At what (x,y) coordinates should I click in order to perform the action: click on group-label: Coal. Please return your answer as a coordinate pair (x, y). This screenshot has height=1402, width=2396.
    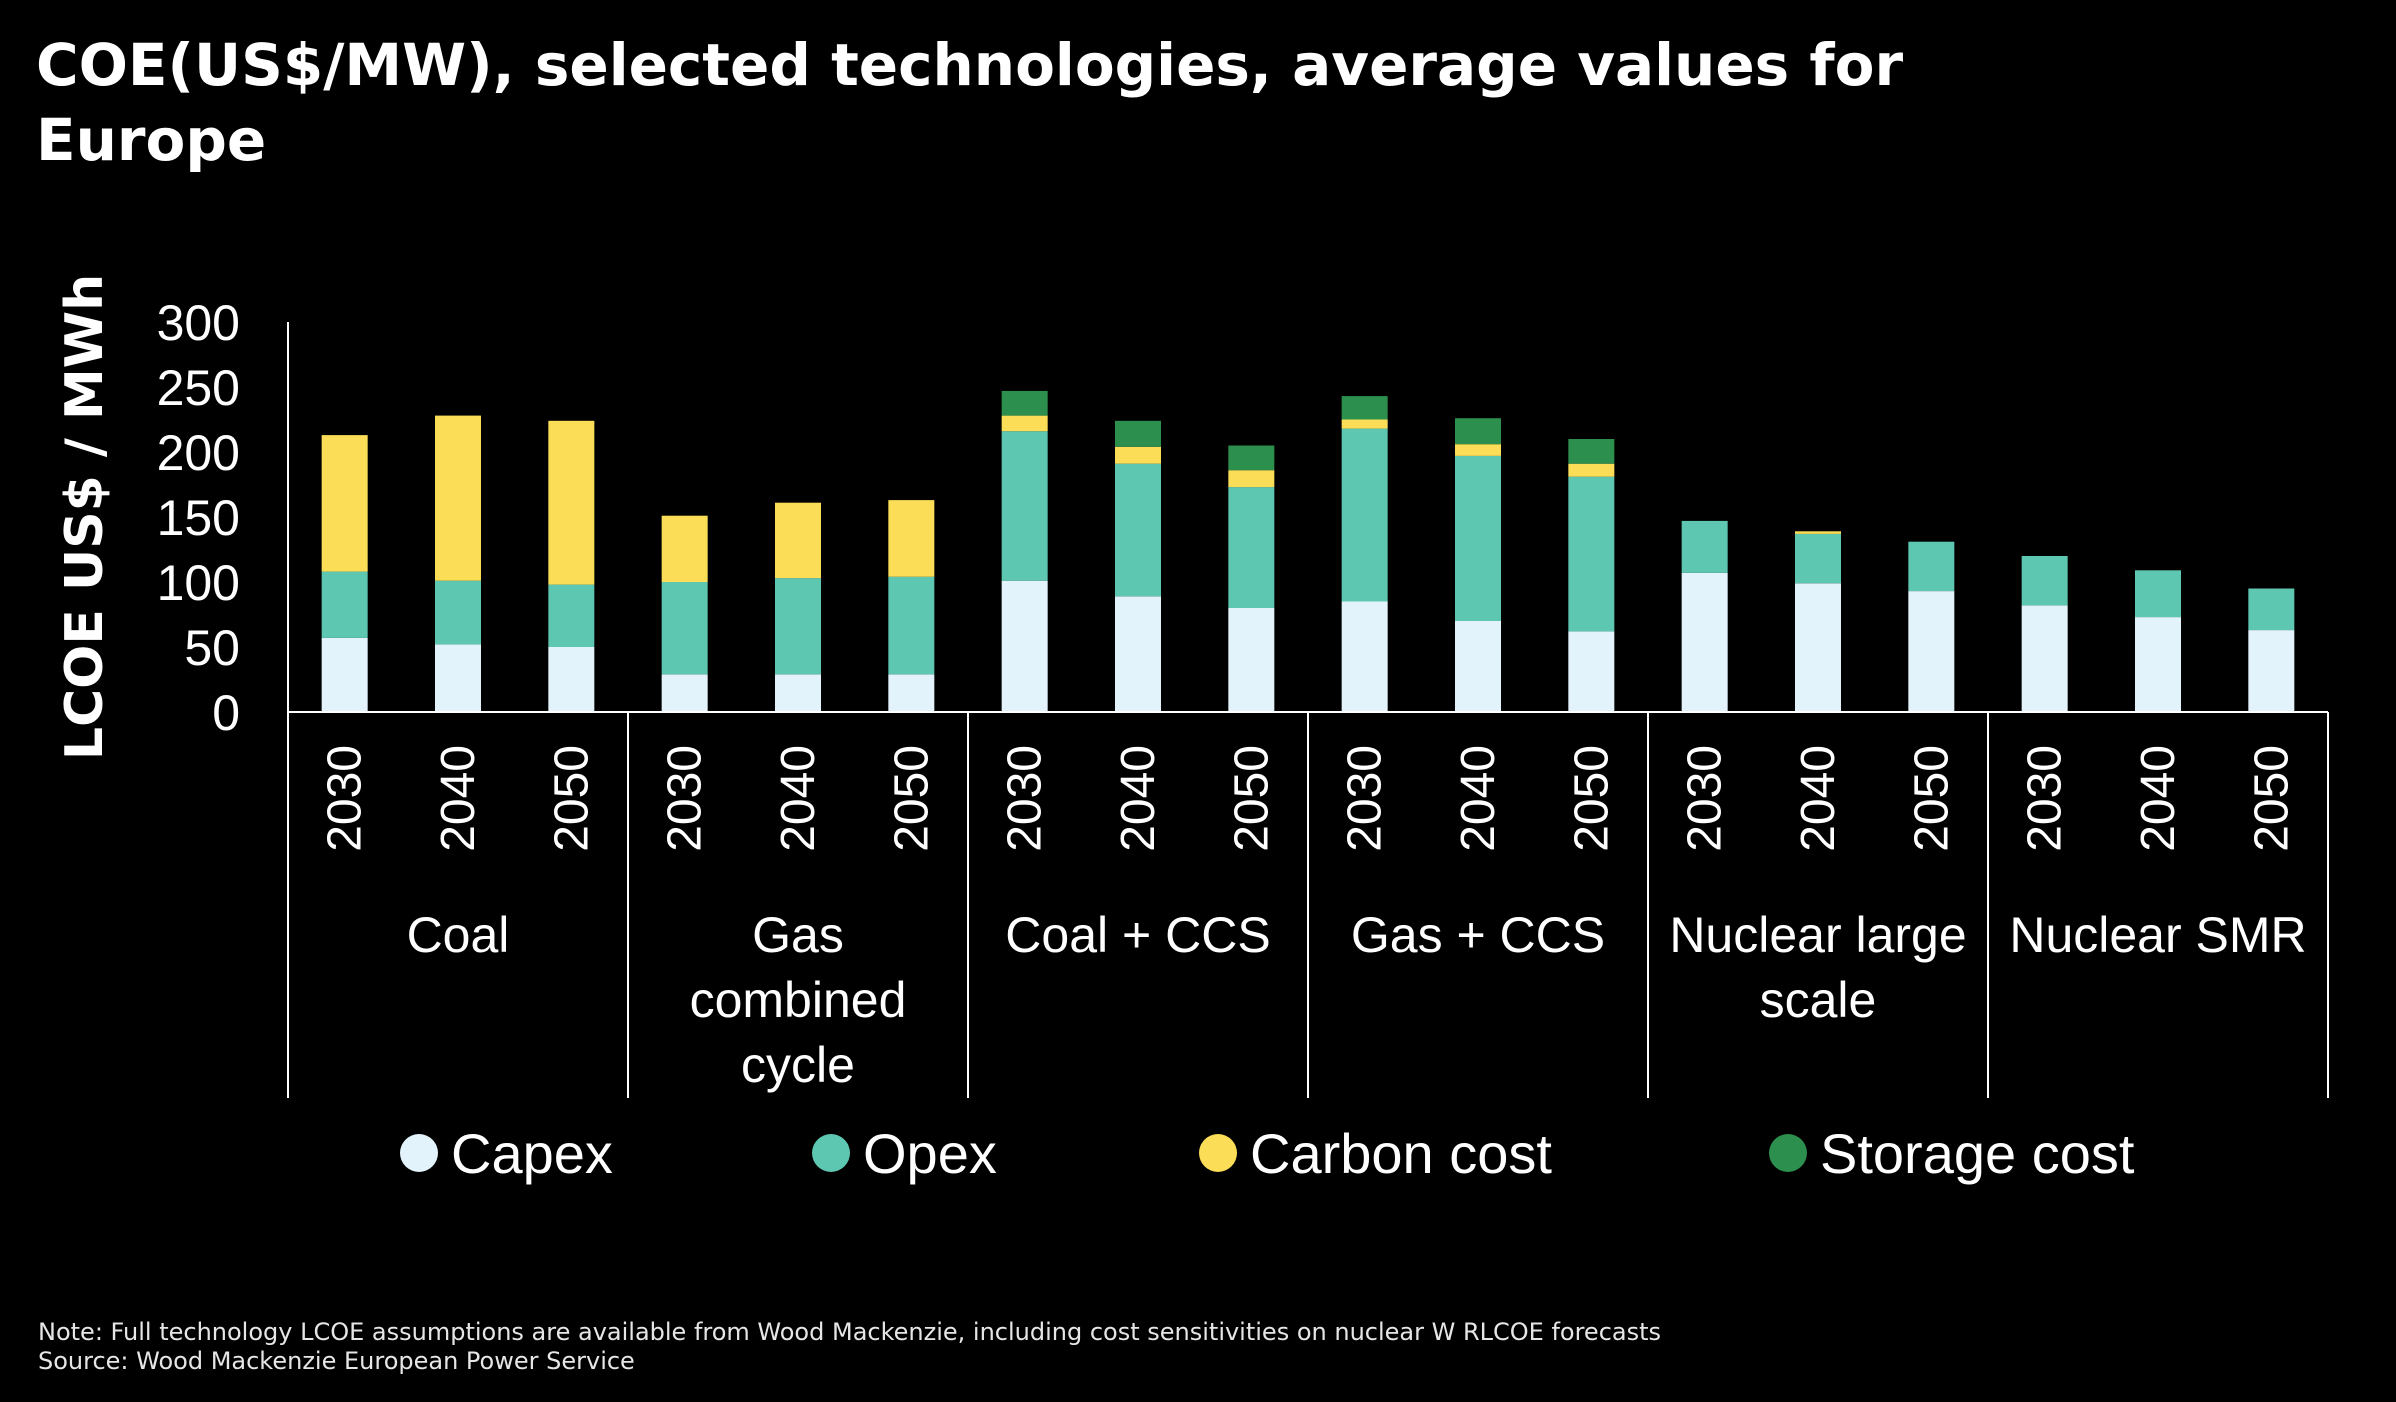
    Looking at the image, I should click on (458, 935).